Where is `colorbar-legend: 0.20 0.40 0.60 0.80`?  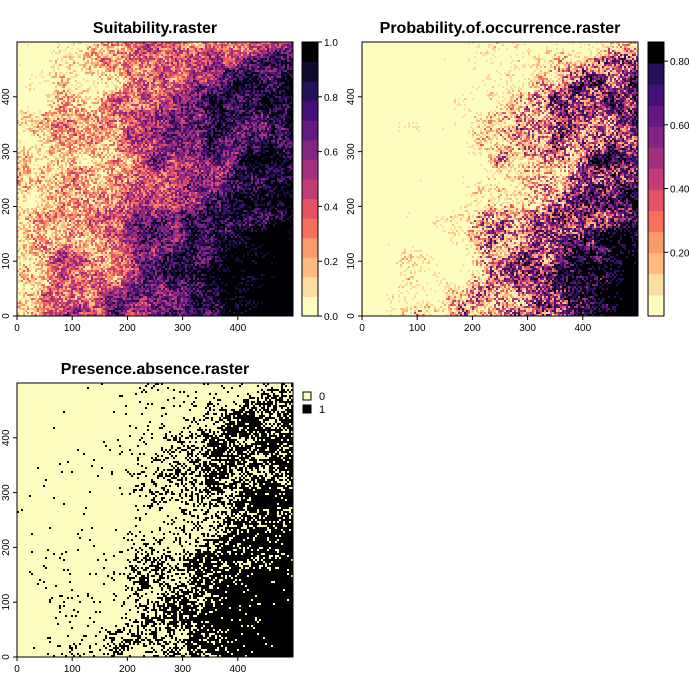 colorbar-legend: 0.20 0.40 0.60 0.80 is located at coordinates (668, 179).